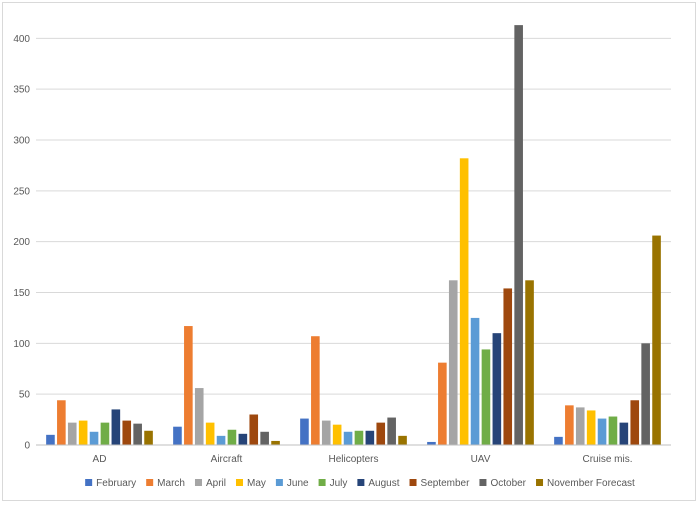 This screenshot has width=700, height=507. Describe the element at coordinates (431, 443) in the screenshot. I see `bar-february-uav` at that location.